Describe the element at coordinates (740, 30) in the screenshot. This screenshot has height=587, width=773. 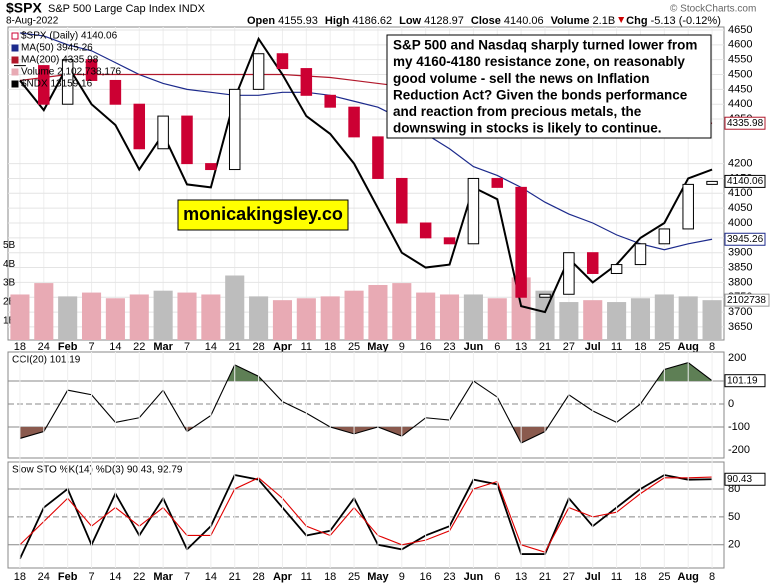
I see `y-tick-label: 4650` at that location.